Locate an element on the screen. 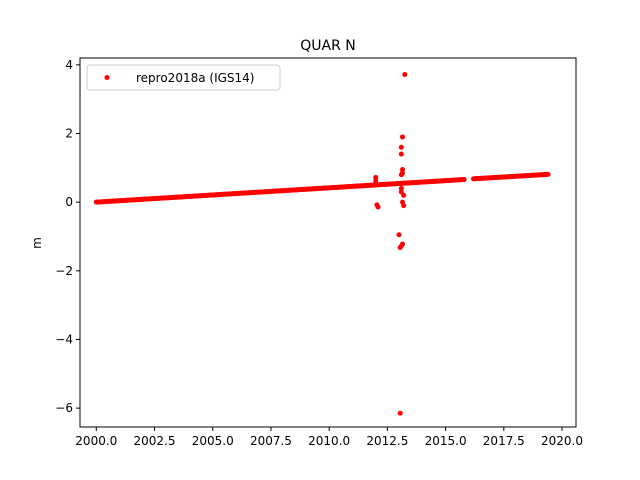 Image resolution: width=640 pixels, height=480 pixels. x-tick-label: 2005.0 is located at coordinates (213, 441).